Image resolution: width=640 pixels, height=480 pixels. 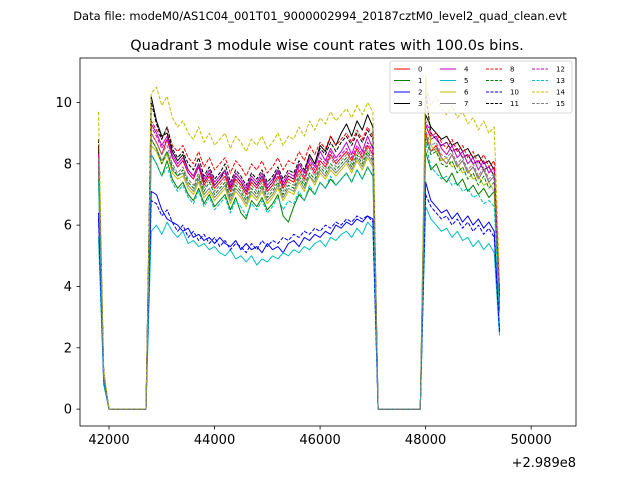 I want to click on y-tick-label: 6, so click(x=68, y=226).